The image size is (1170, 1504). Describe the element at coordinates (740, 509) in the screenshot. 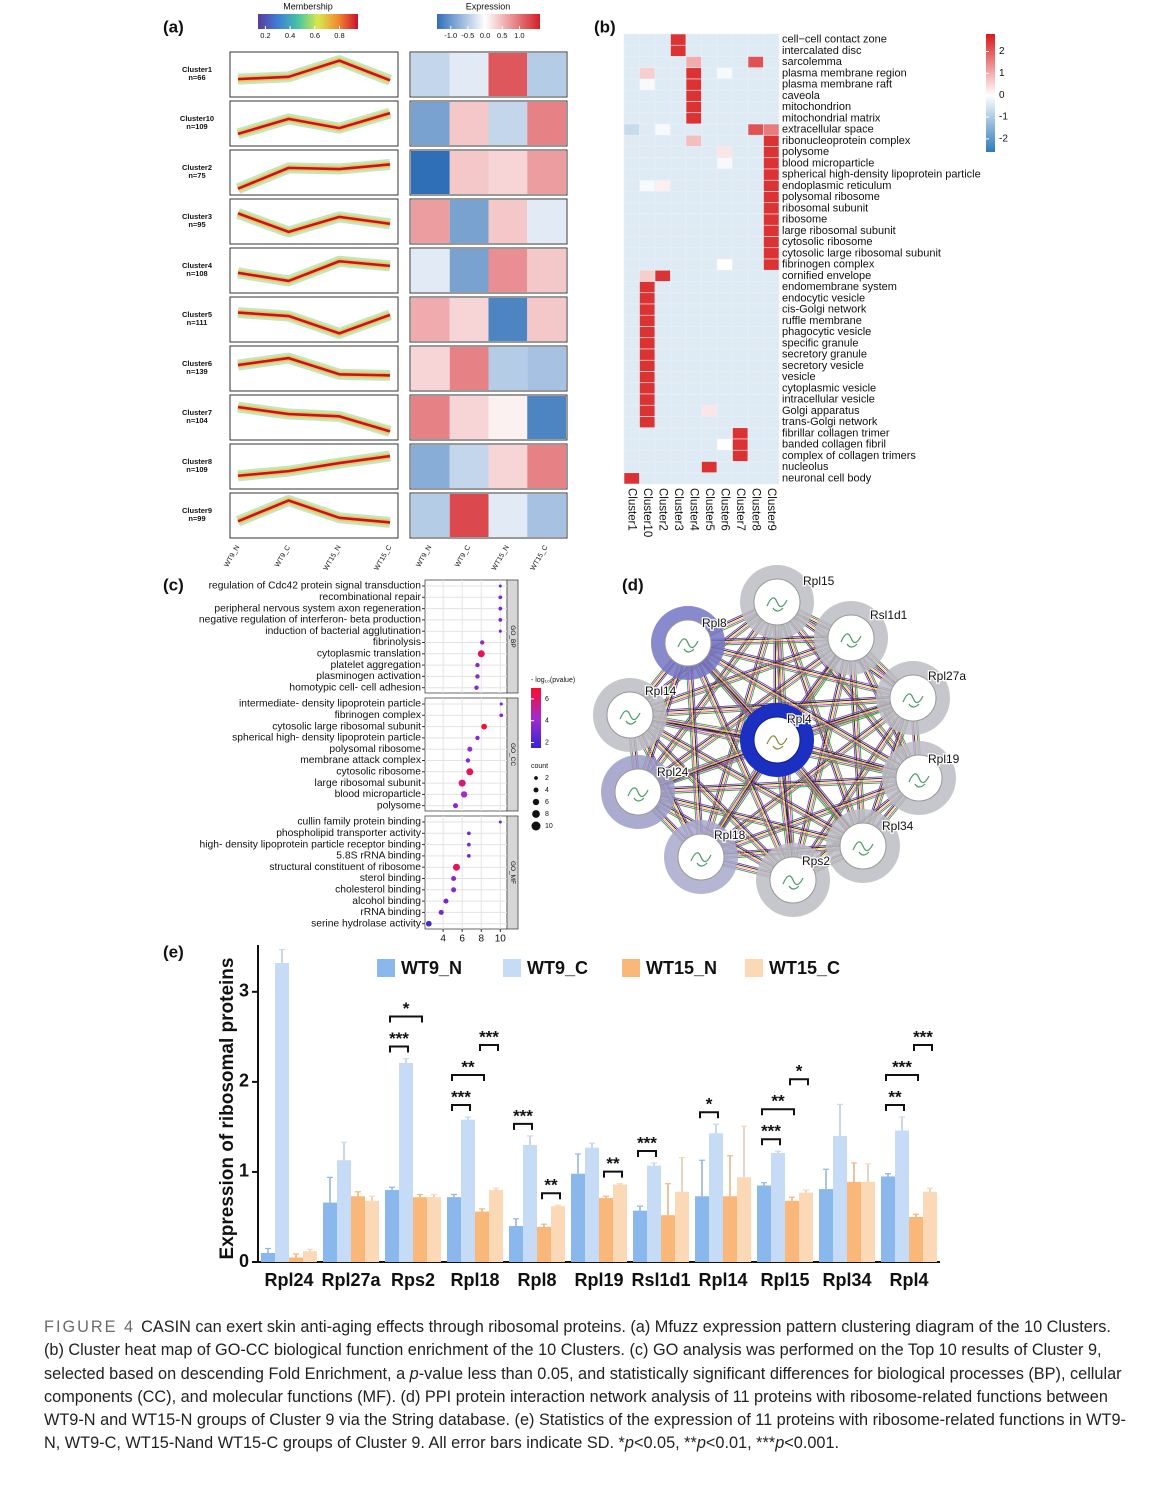

I see `column-label: Cluster7` at that location.